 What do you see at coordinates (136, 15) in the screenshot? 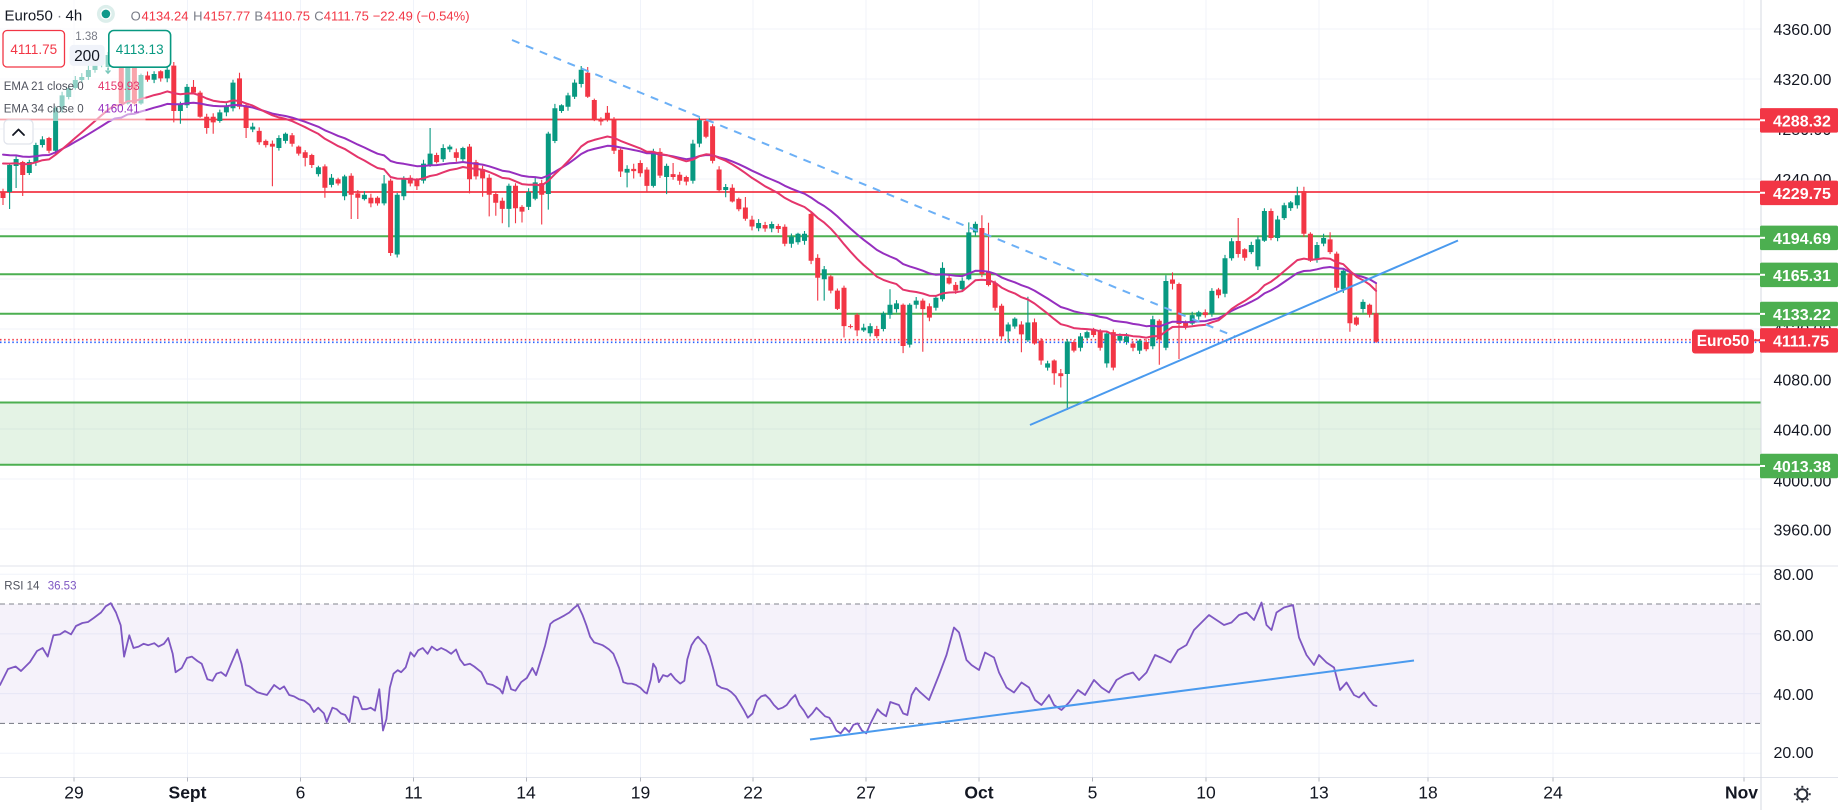
I see `svg-text: O` at bounding box center [136, 15].